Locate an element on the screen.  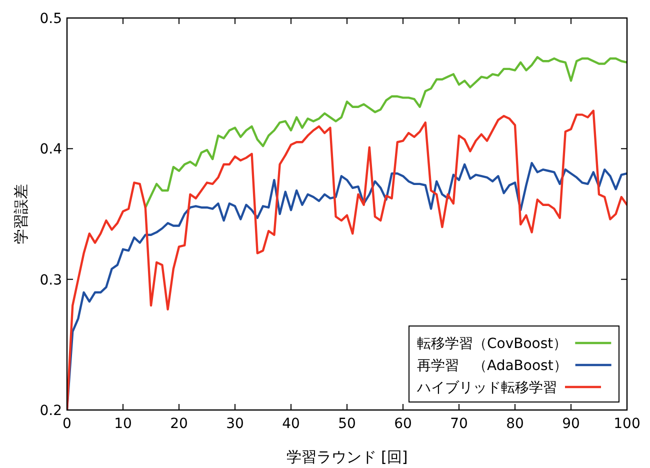
x-tick-label: 10 is located at coordinates (123, 424).